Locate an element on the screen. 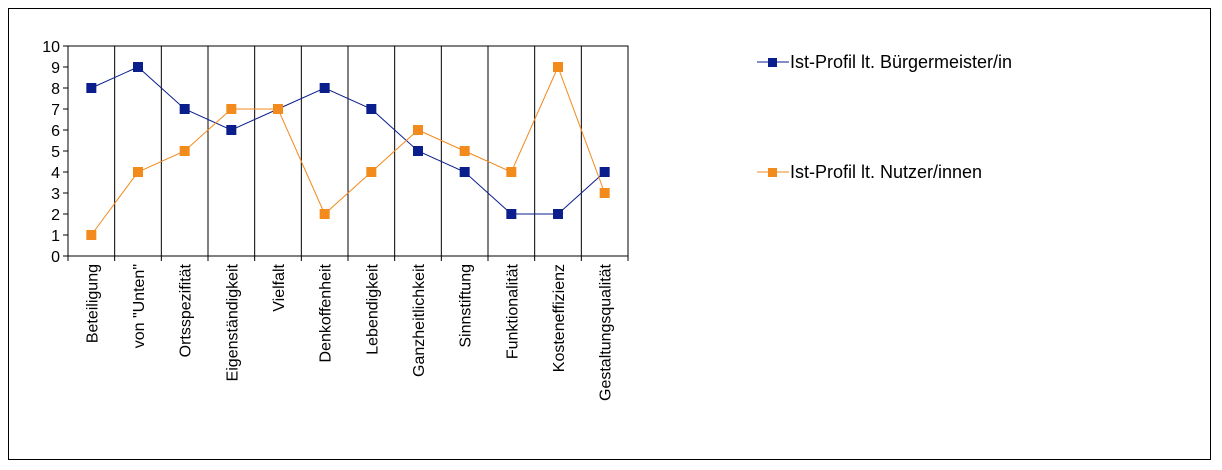 This screenshot has height=470, width=1222. x-tick-label: Kosteneffizienz is located at coordinates (559, 318).